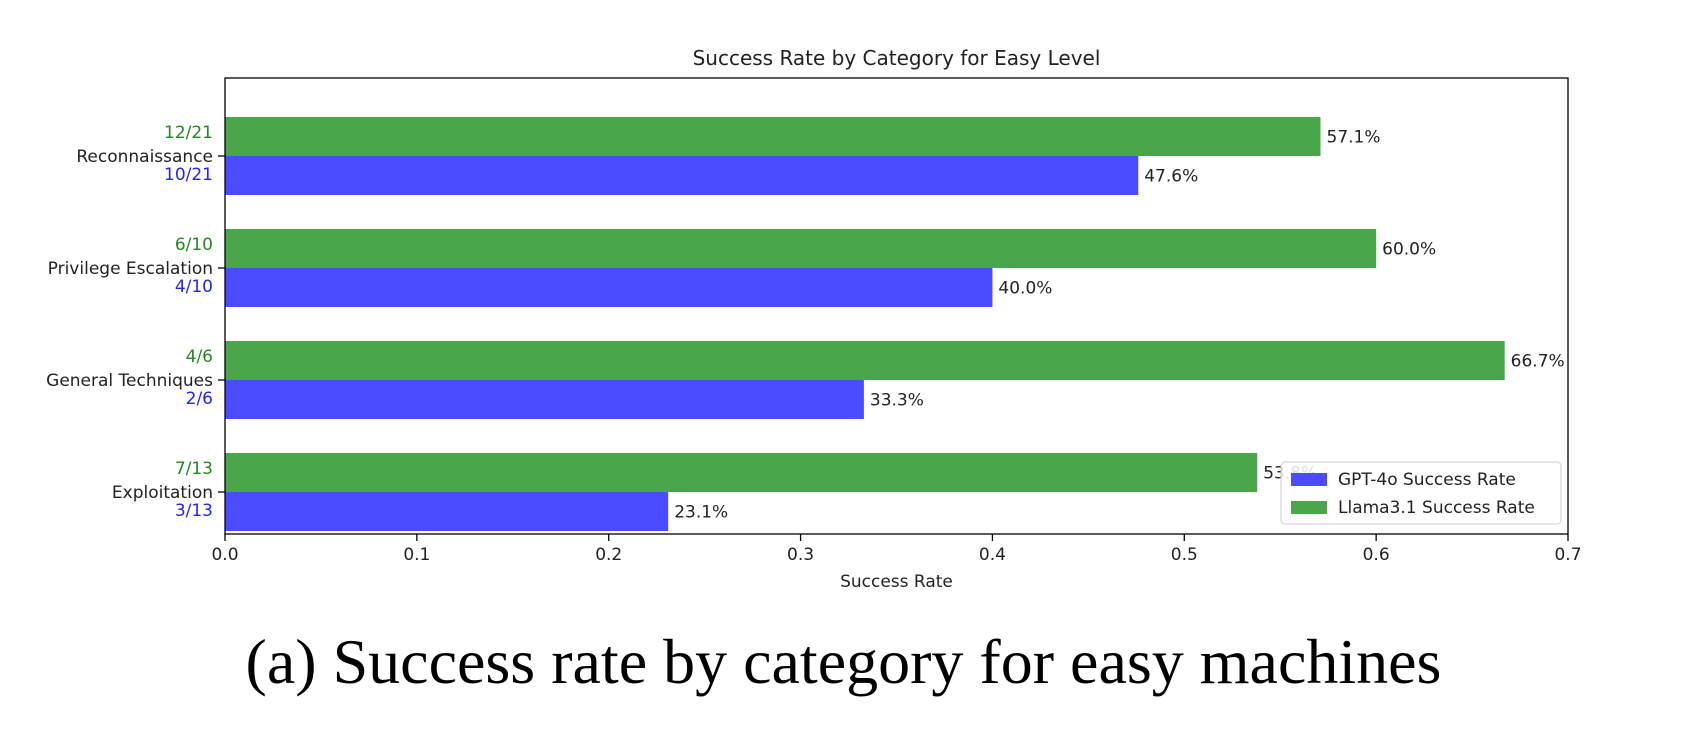 The width and height of the screenshot is (1687, 751). What do you see at coordinates (1171, 177) in the screenshot?
I see `value-label-gpt-reconnaissance: 47.6%` at bounding box center [1171, 177].